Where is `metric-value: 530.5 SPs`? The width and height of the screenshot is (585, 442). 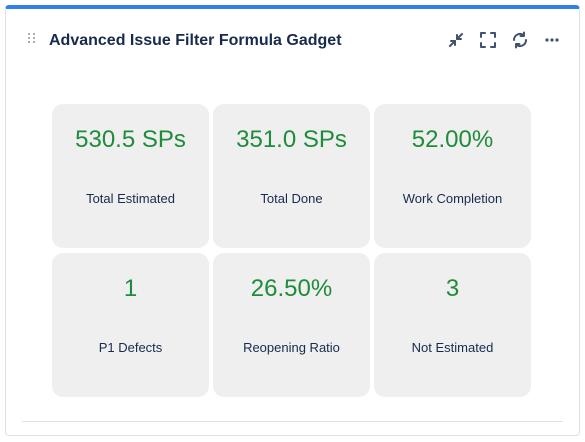 metric-value: 530.5 SPs is located at coordinates (130, 139).